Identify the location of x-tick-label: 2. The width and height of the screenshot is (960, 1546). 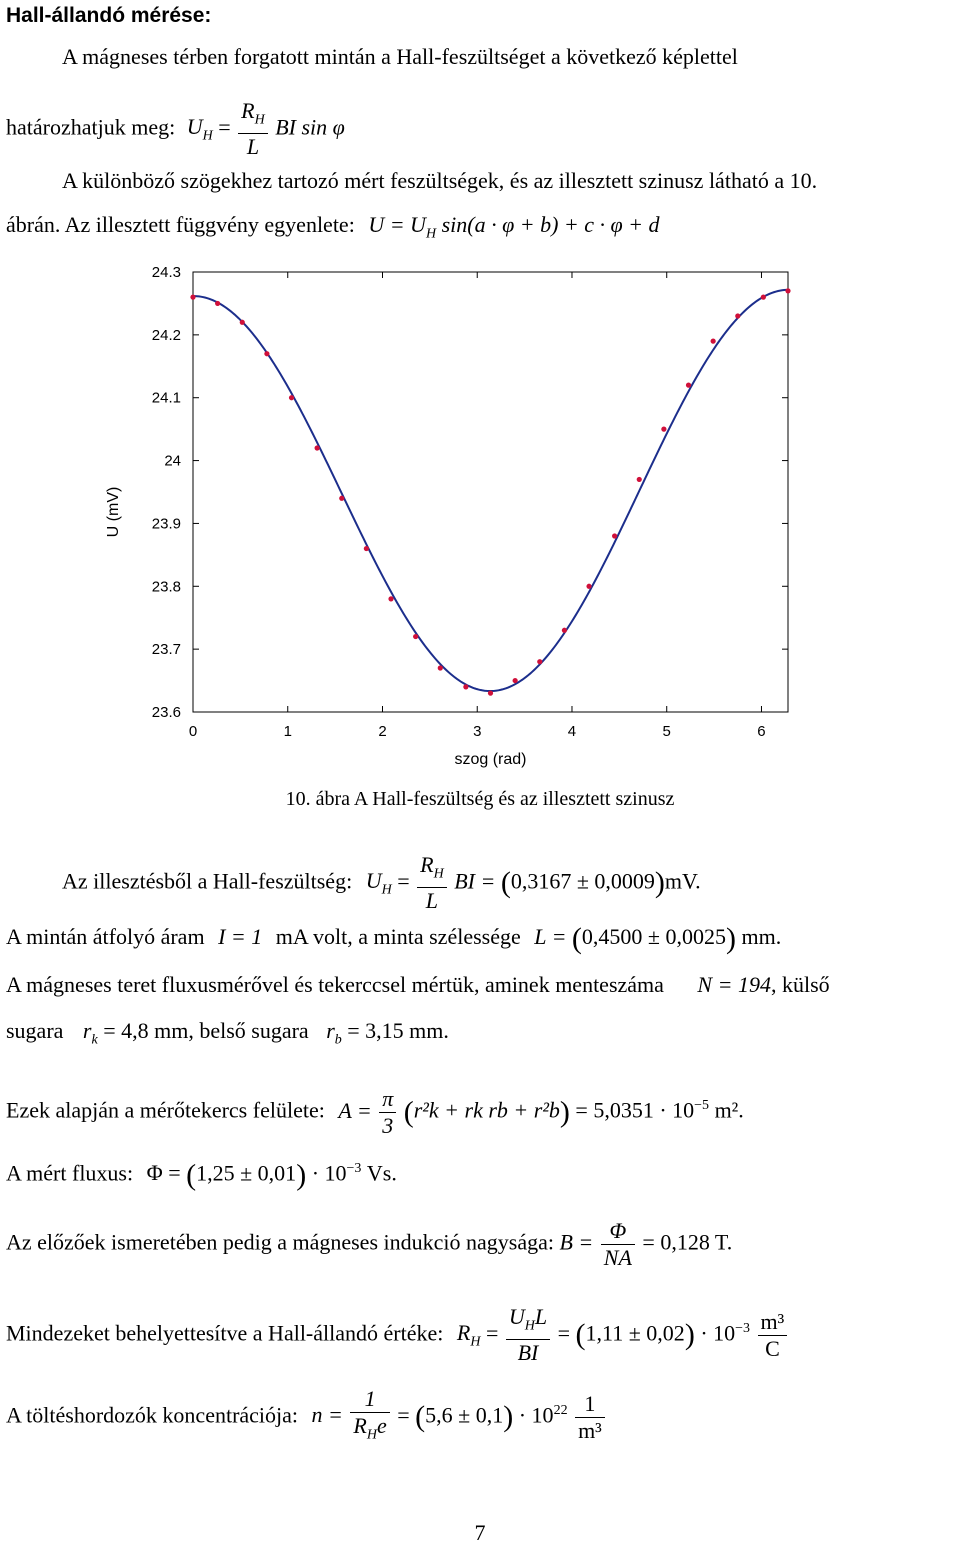
(382, 731).